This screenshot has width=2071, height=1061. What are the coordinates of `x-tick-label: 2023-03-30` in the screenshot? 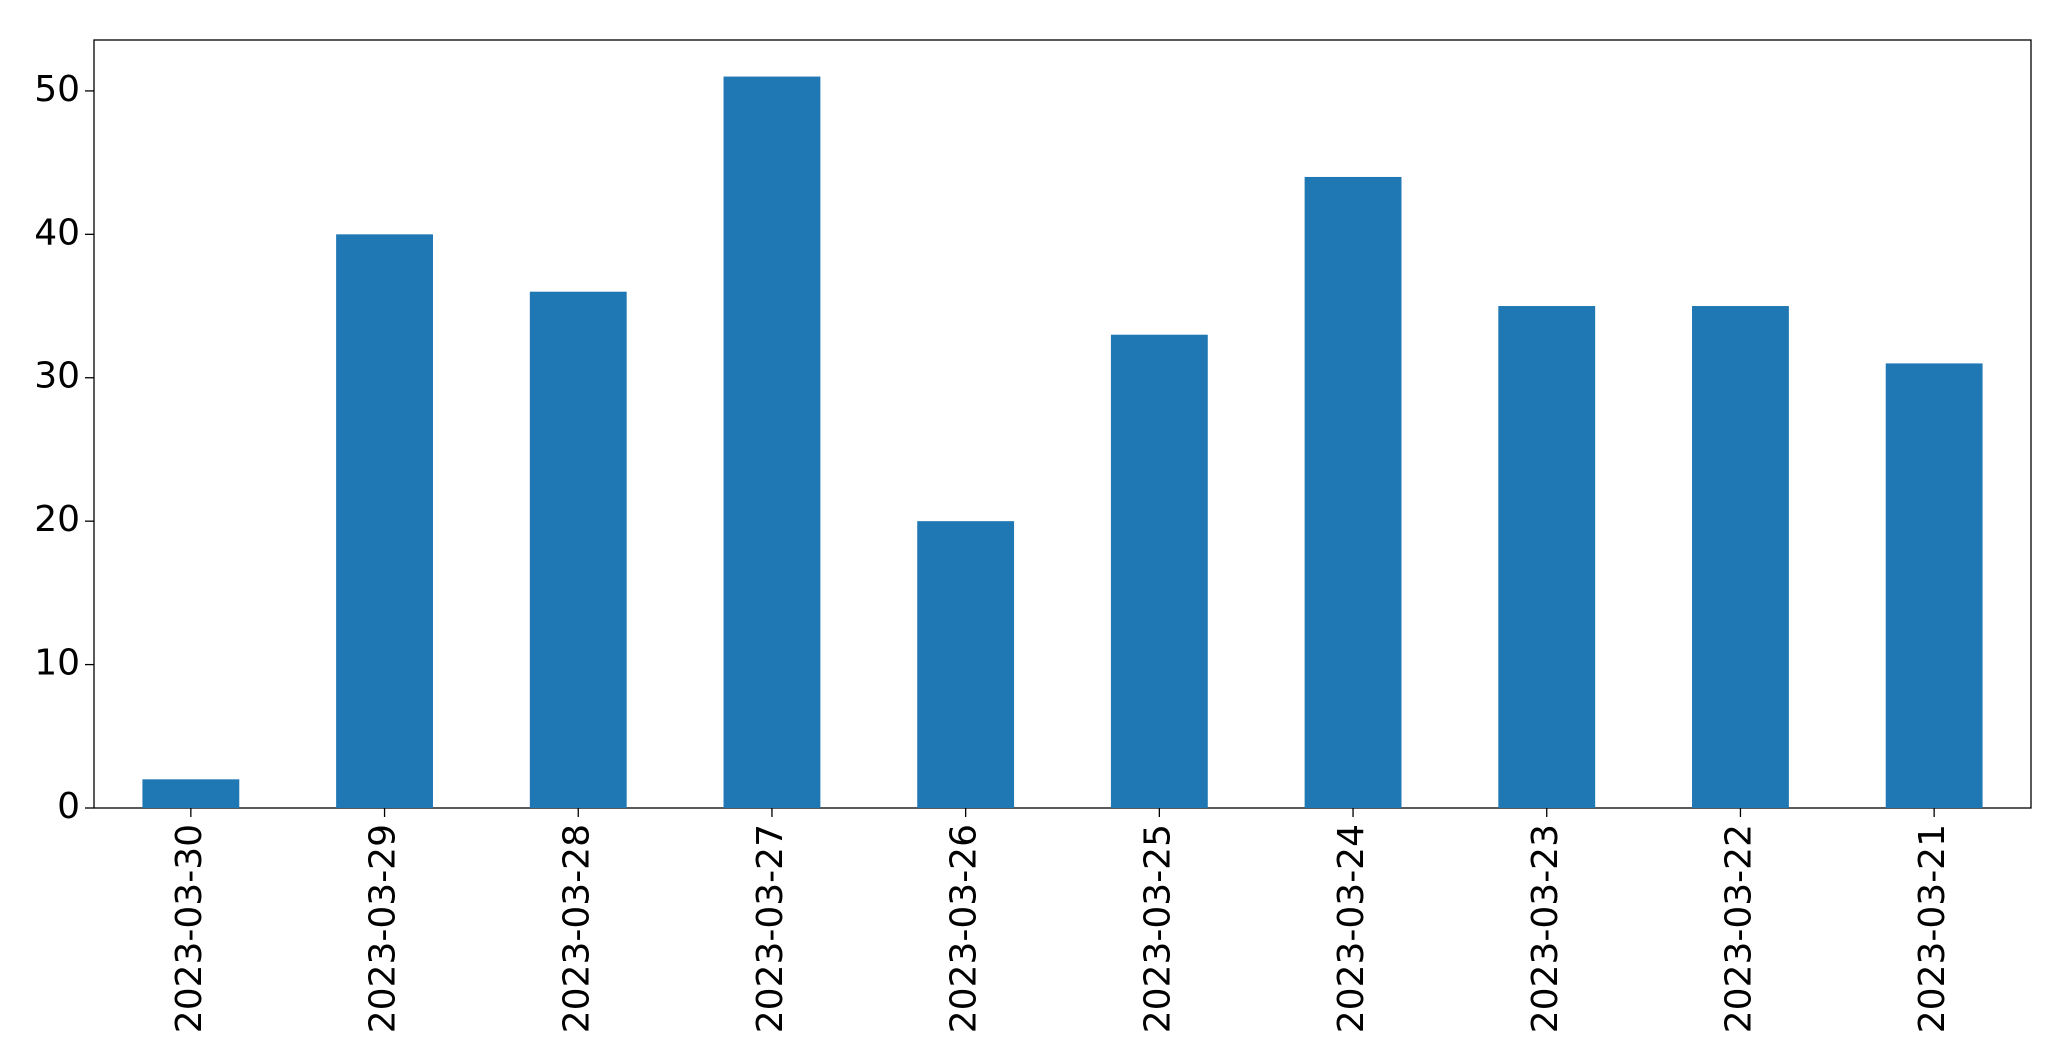 It's located at (189, 928).